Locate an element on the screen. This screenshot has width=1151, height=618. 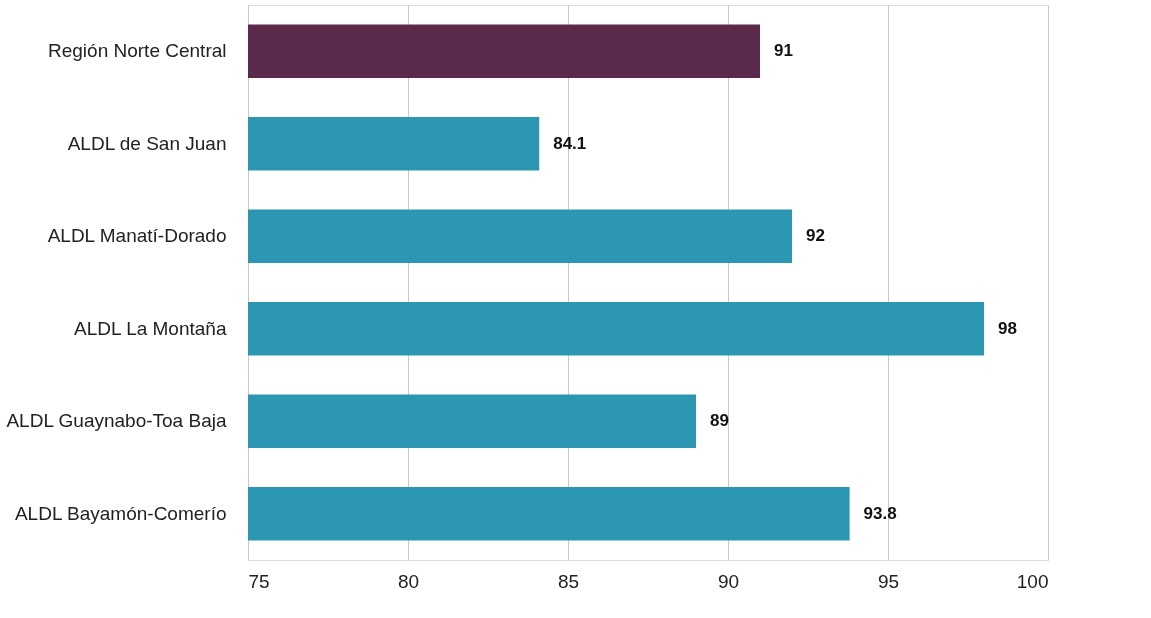
x-tick-label: 100 is located at coordinates (1032, 581).